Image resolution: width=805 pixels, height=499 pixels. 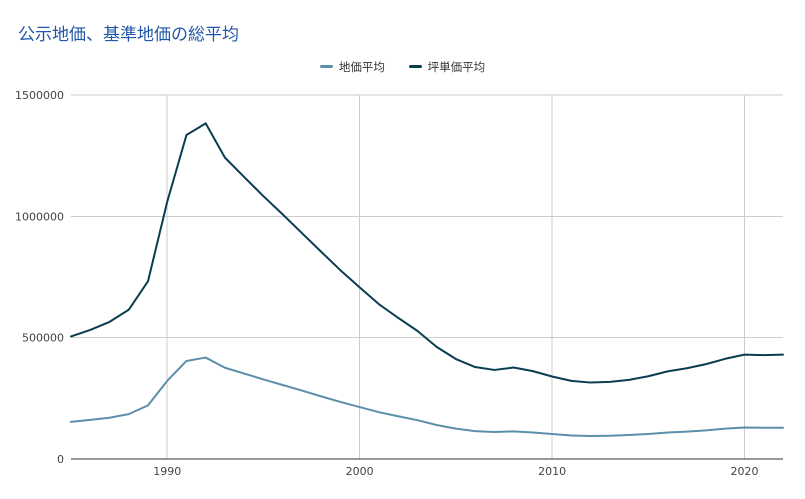 What do you see at coordinates (39, 216) in the screenshot?
I see `y-tick-label-1000000: 1000000` at bounding box center [39, 216].